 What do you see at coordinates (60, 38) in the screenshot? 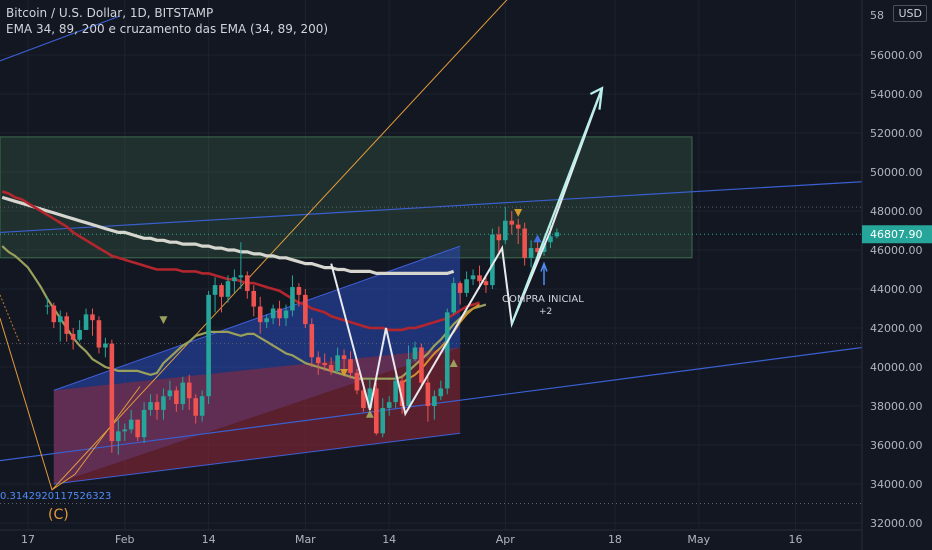
I see `trendline-top` at bounding box center [60, 38].